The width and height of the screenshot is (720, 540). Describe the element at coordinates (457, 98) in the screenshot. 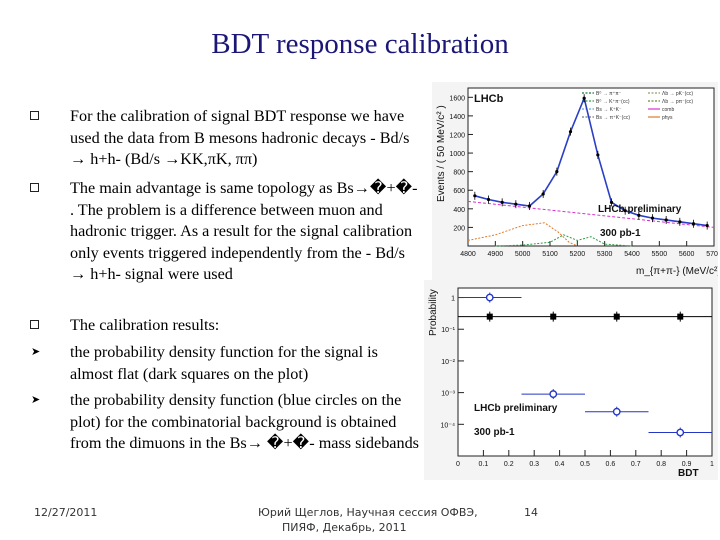

I see `y-tick-label: 1600` at that location.